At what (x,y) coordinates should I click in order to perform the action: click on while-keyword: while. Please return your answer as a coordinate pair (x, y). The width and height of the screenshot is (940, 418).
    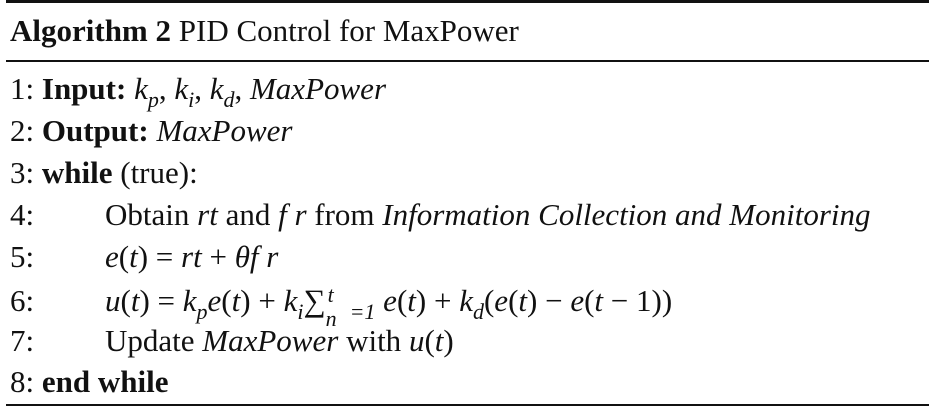
    Looking at the image, I should click on (77, 172).